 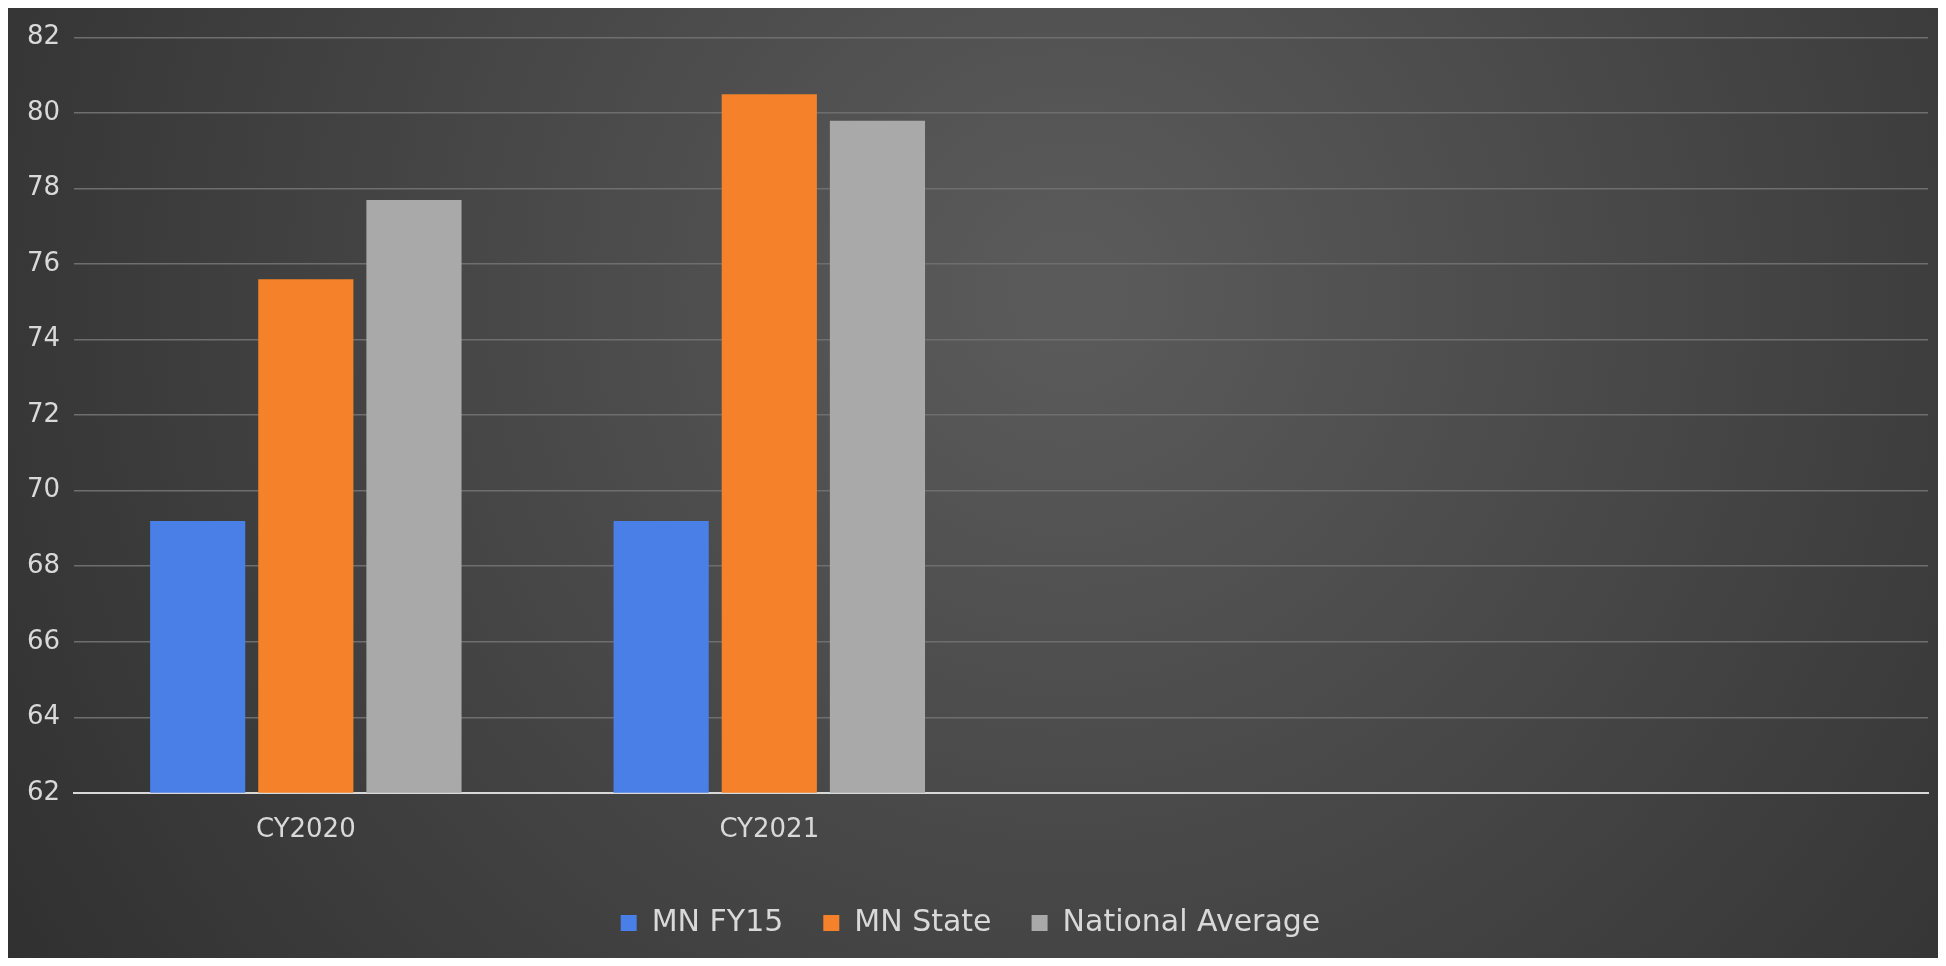 I want to click on y-tick-label: 70, so click(x=43, y=488).